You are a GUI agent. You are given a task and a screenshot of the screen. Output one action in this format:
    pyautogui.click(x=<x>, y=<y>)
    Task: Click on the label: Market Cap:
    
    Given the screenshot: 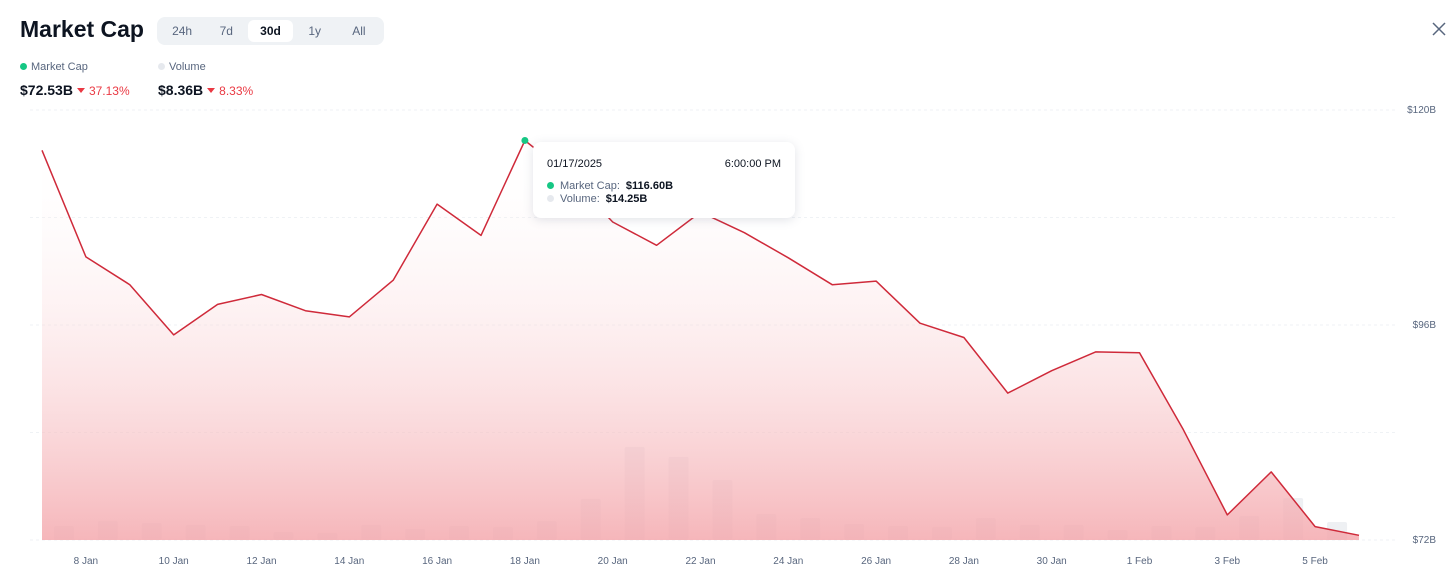 What is the action you would take?
    pyautogui.click(x=590, y=186)
    